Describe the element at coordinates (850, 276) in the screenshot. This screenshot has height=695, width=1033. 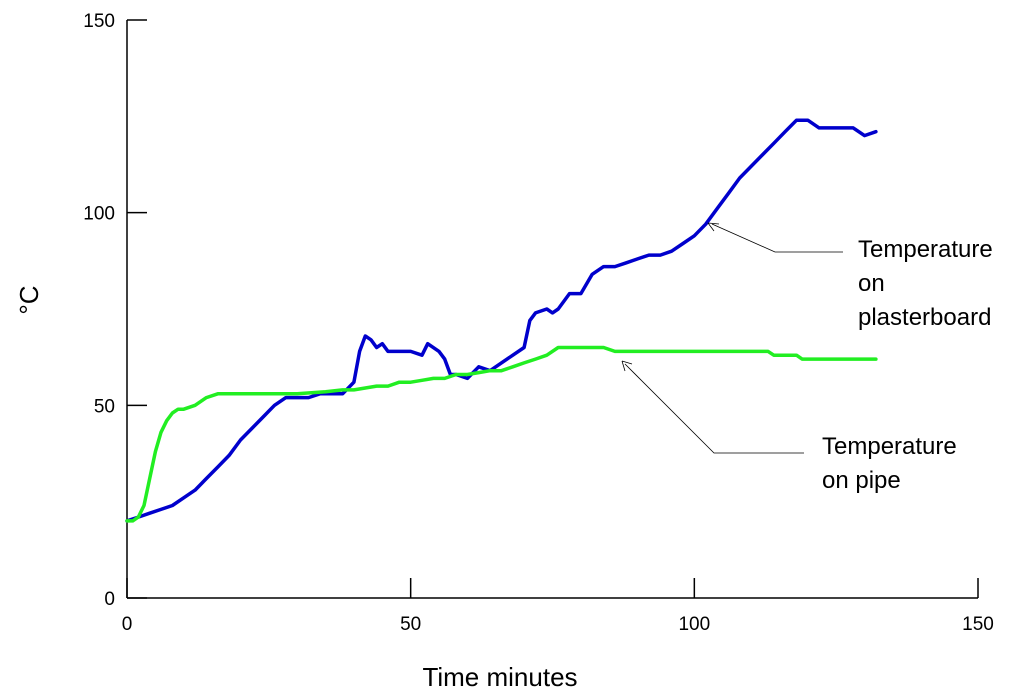
I see `annotation-plasterboard: Temperature on plasterboard` at that location.